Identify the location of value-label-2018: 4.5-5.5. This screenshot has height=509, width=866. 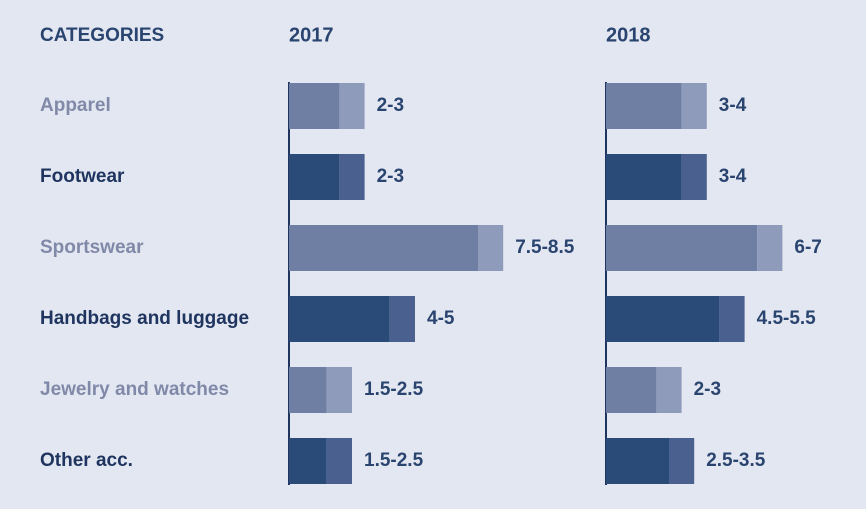
(787, 318).